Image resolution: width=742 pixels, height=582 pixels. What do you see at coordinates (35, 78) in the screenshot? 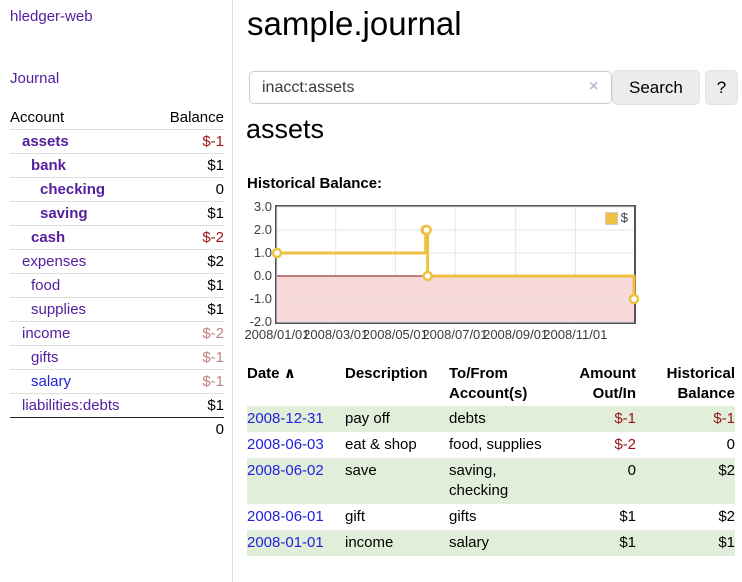
I see `sidebar-item-journal: Journal` at bounding box center [35, 78].